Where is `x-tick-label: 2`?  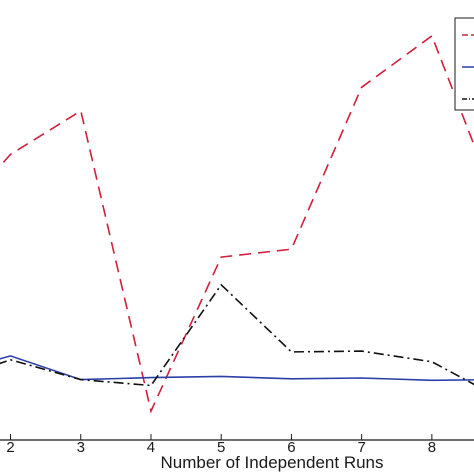 x-tick-label: 2 is located at coordinates (10, 447).